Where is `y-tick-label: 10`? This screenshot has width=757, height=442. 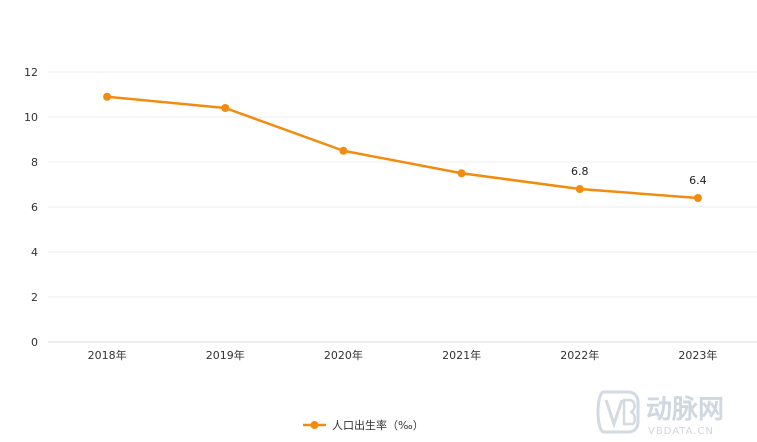
y-tick-label: 10 is located at coordinates (31, 117).